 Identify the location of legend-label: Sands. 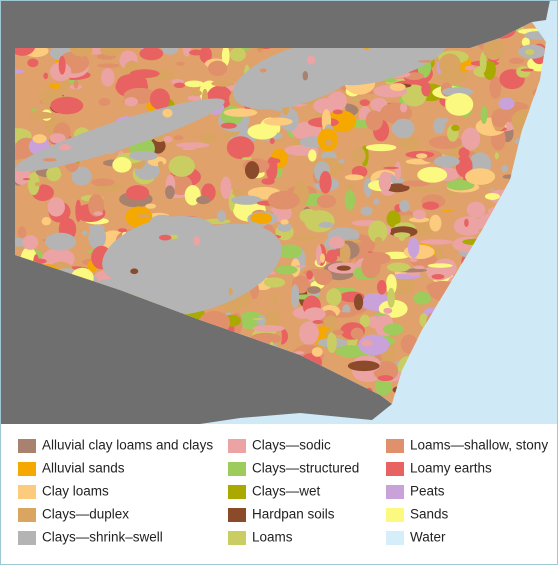
(429, 514).